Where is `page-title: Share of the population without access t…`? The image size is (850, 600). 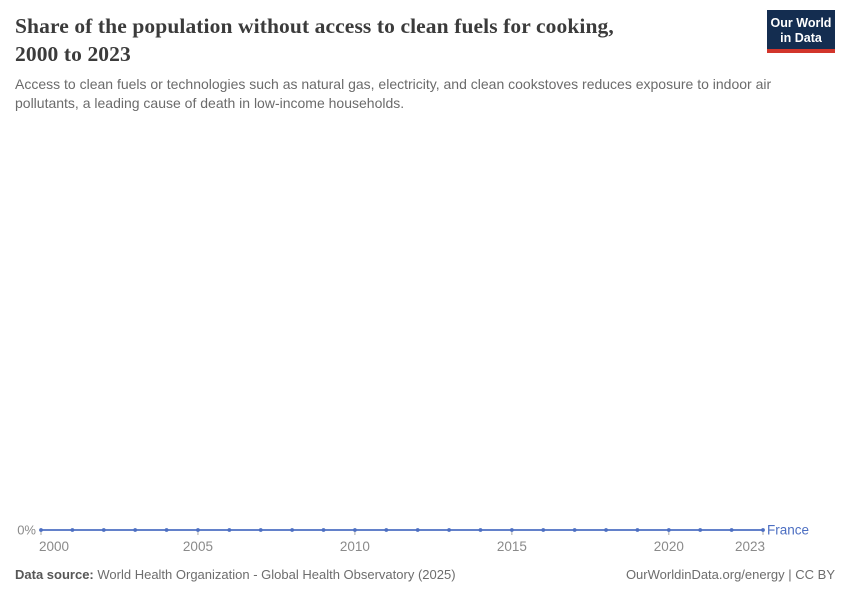 page-title: Share of the population without access t… is located at coordinates (314, 40).